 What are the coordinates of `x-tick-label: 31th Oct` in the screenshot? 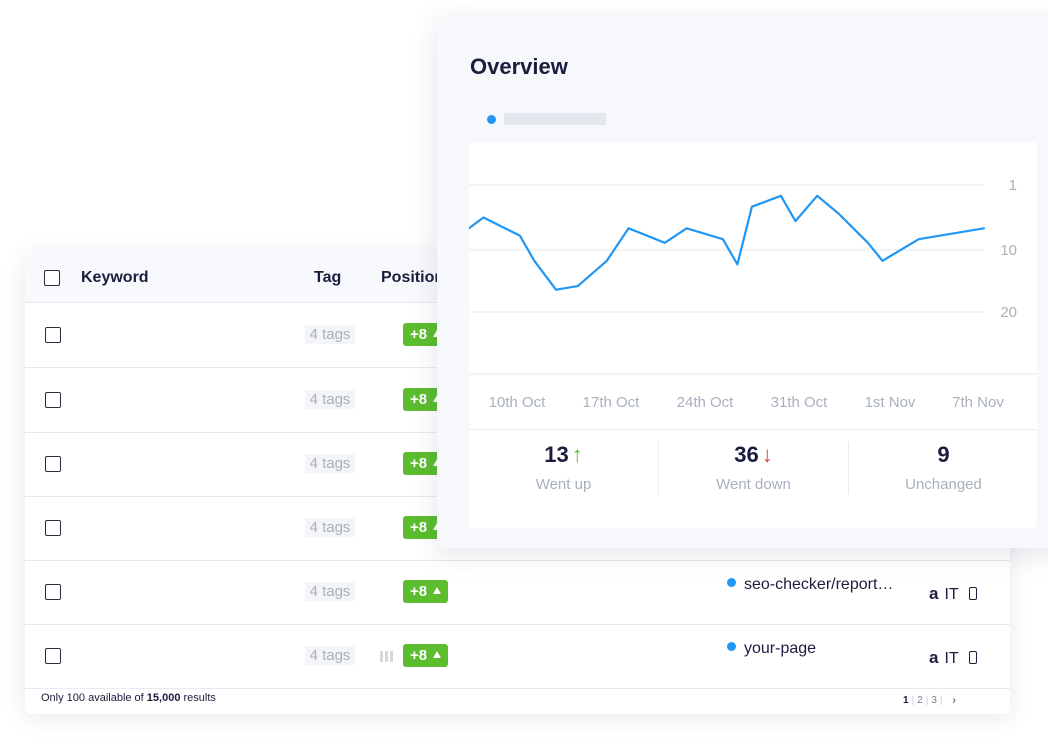 It's located at (800, 402).